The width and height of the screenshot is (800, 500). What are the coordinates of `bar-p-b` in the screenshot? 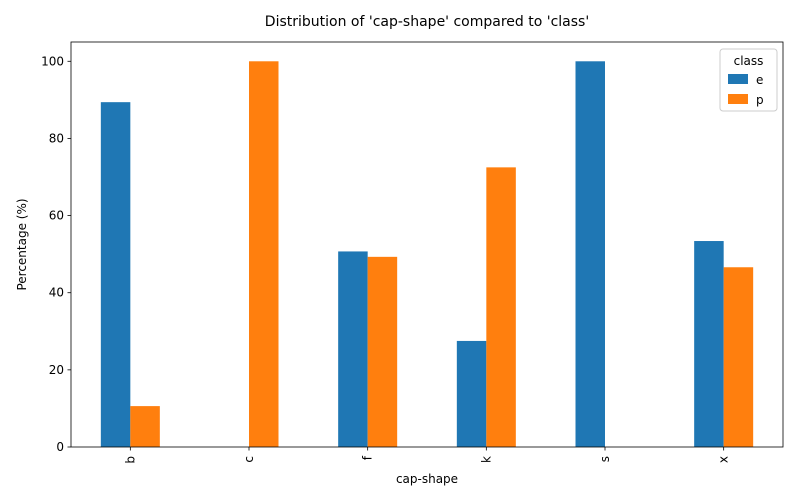 It's located at (145, 426).